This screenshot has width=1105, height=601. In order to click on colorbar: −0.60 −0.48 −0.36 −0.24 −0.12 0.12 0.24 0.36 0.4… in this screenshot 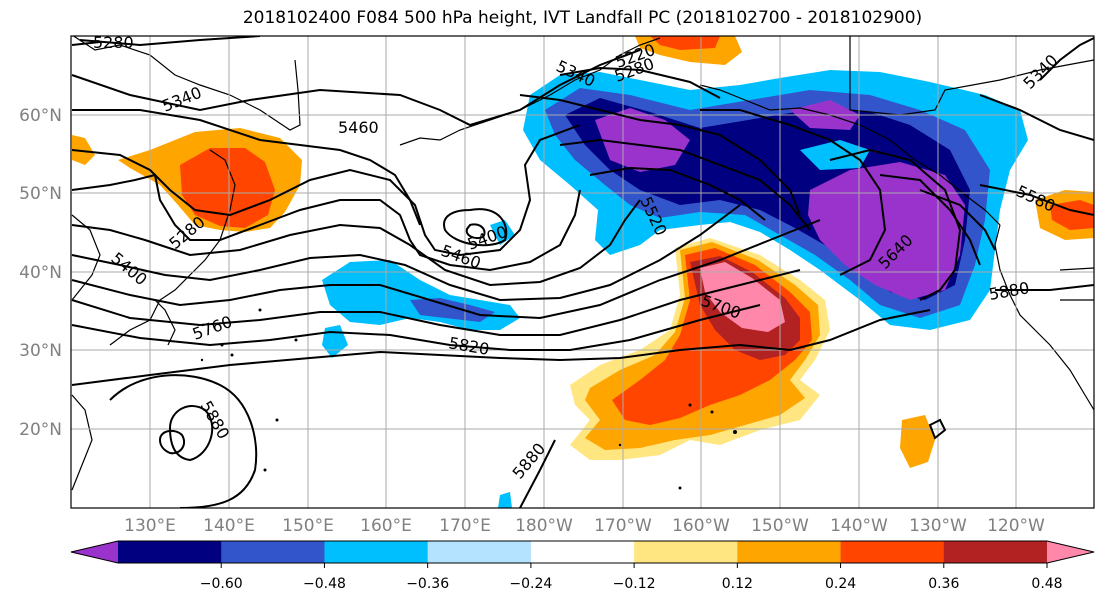, I will do `click(582, 566)`.